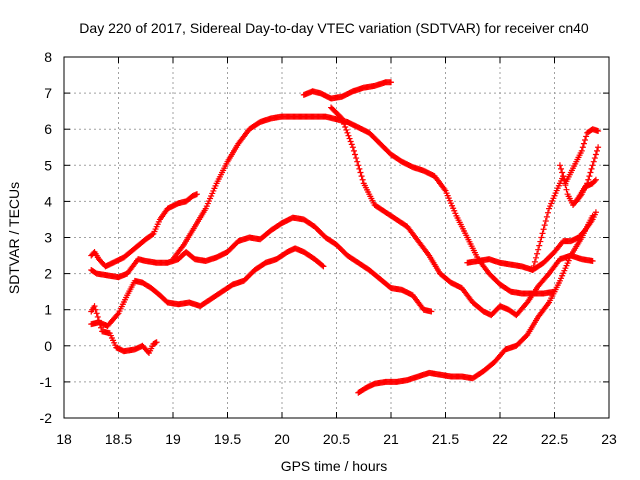 The width and height of the screenshot is (640, 480). Describe the element at coordinates (46, 382) in the screenshot. I see `y-tick-label: -1` at that location.